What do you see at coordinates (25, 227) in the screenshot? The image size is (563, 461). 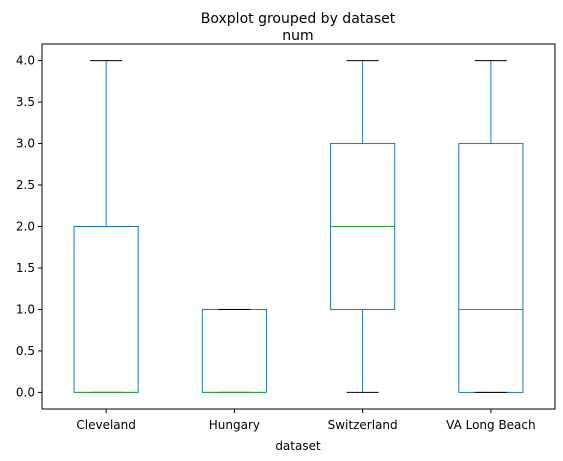 I see `y-tick-label: 2.0` at bounding box center [25, 227].